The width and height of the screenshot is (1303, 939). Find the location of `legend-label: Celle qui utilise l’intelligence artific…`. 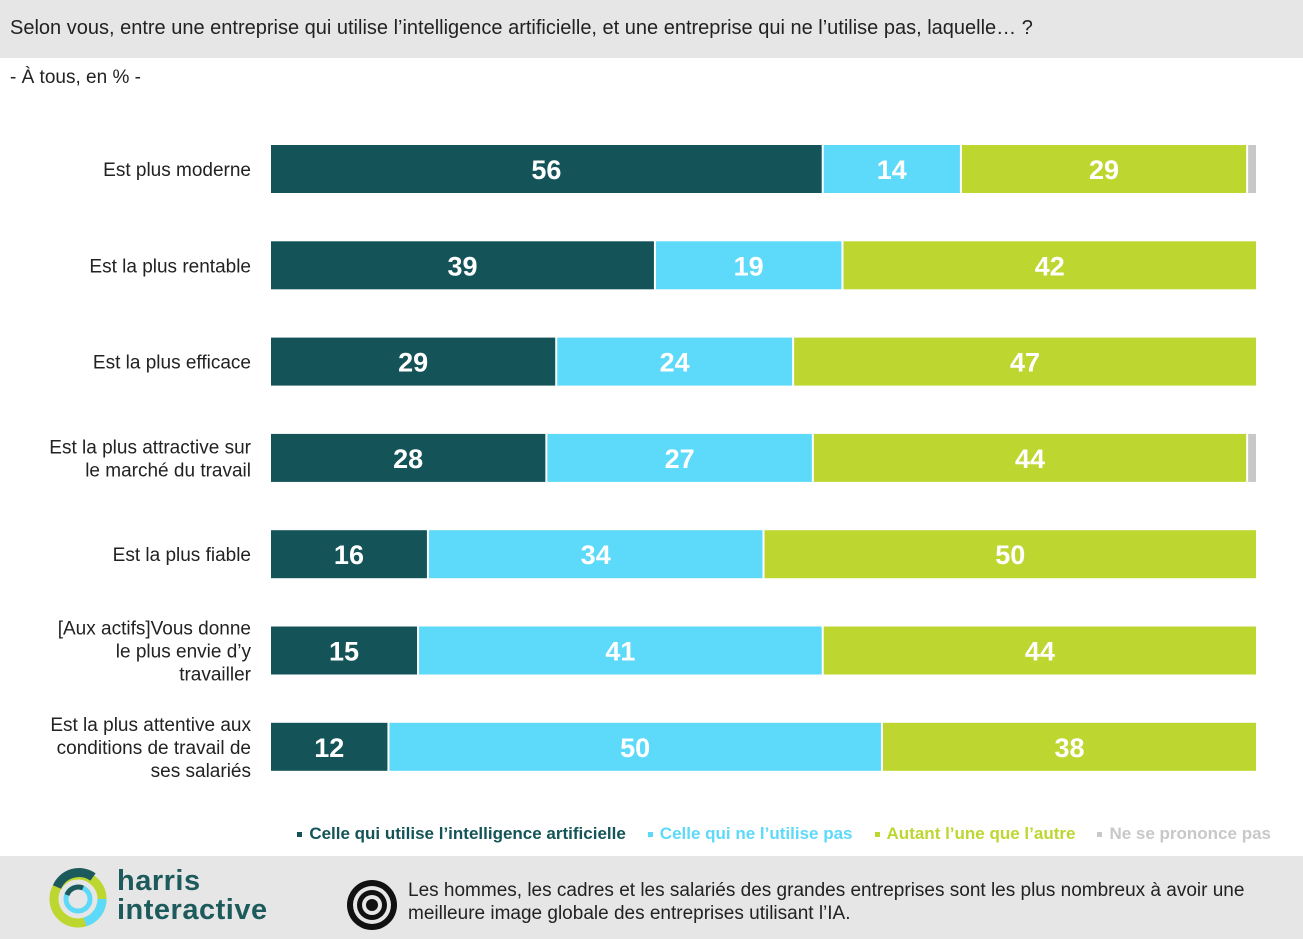

legend-label: Celle qui utilise l’intelligence artific… is located at coordinates (467, 833).